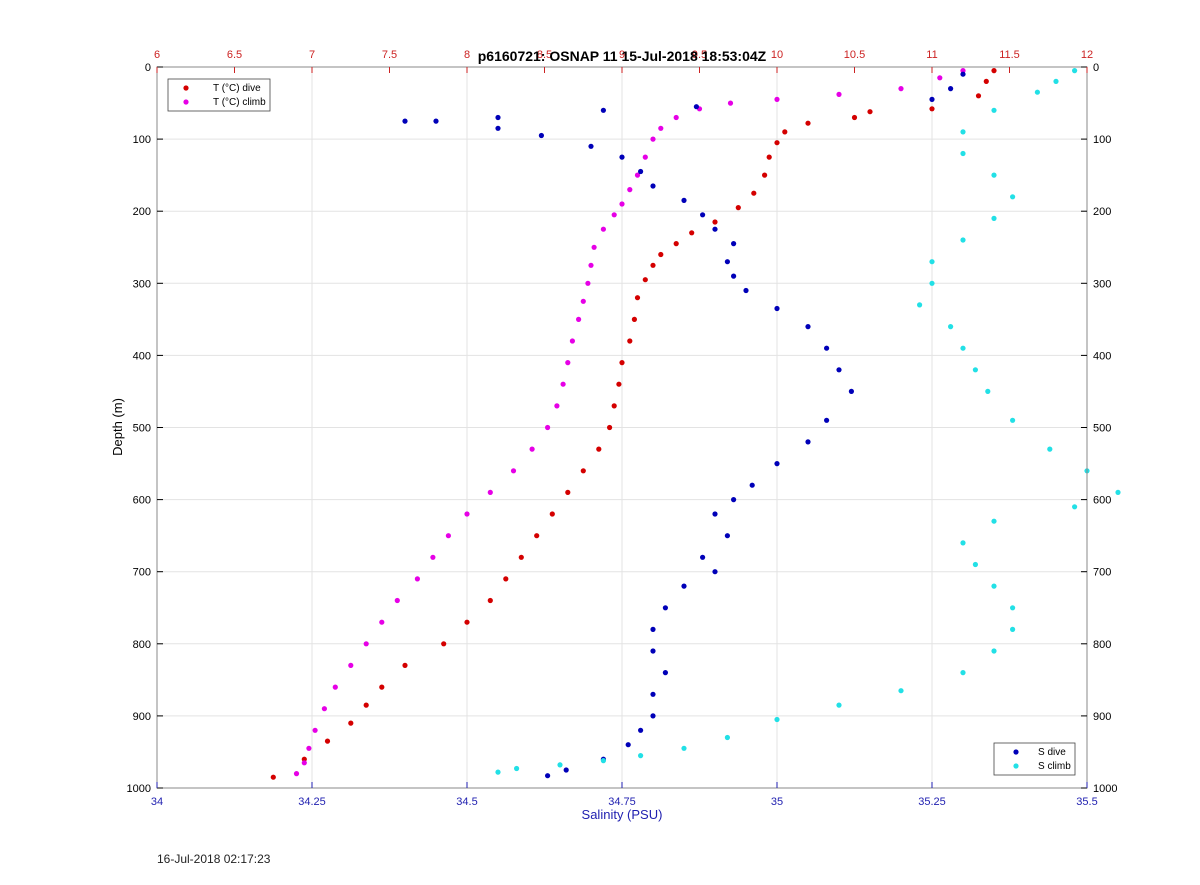  I want to click on x-axis-label-bottom: Salinity (PSU), so click(622, 814).